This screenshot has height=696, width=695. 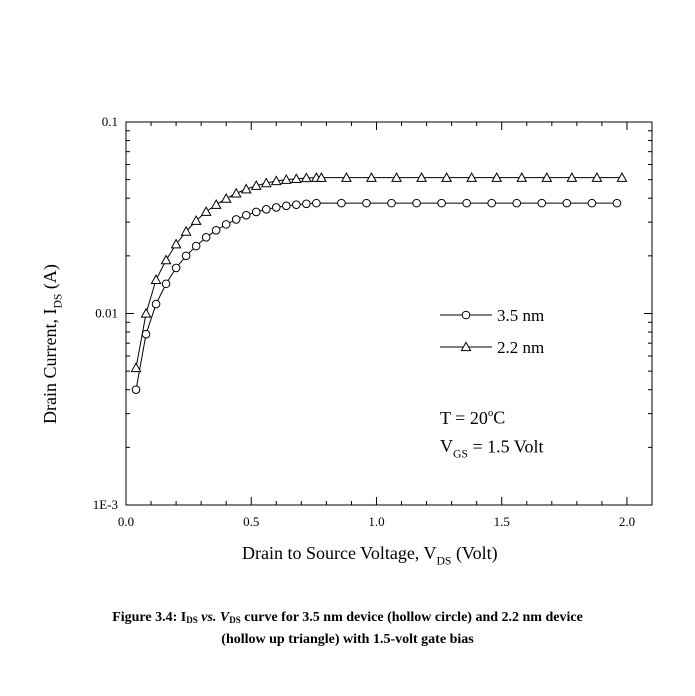 I want to click on temperature-annotation: T = 20oC, so click(x=472, y=417).